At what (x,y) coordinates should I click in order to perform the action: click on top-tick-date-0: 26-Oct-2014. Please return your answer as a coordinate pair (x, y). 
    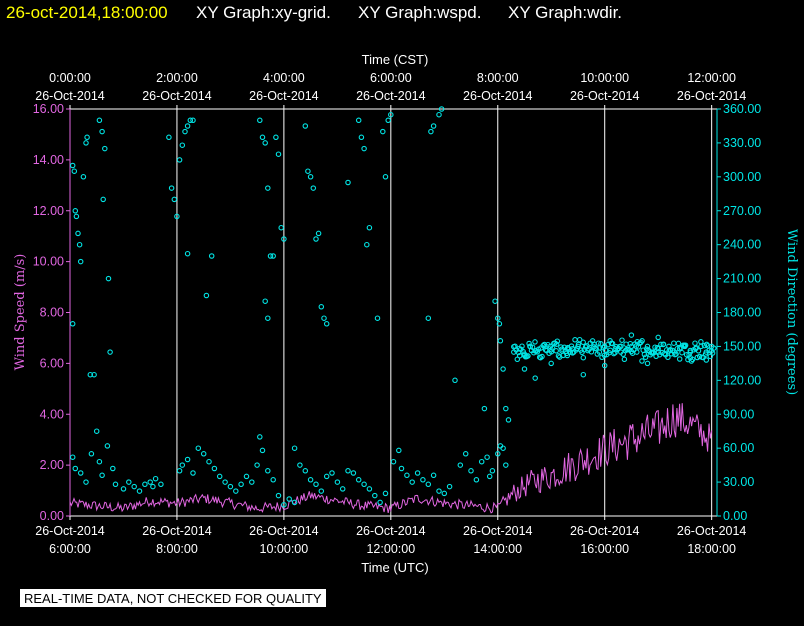
    Looking at the image, I should click on (70, 96).